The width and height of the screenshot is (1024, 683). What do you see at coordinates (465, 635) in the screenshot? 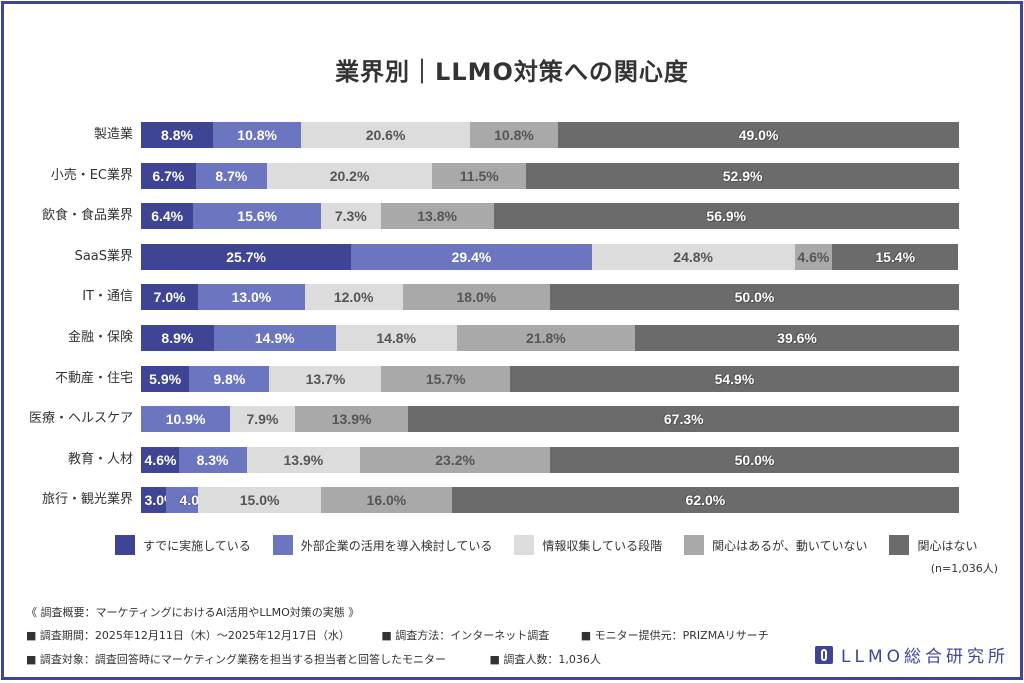
I see `survey-method: ■ 調査方法：インターネット調査` at bounding box center [465, 635].